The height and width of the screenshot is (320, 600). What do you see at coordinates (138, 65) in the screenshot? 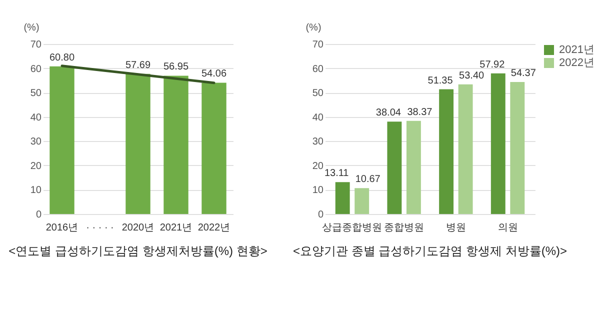
I see `data-label: 57.69` at bounding box center [138, 65].